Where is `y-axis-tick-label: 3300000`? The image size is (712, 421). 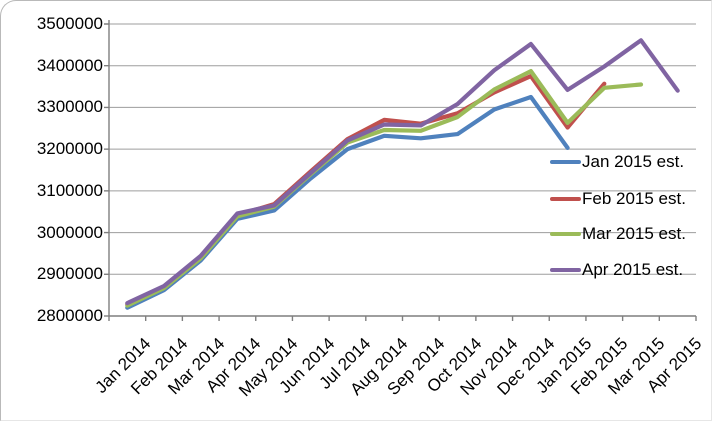
y-axis-tick-label: 3300000 is located at coordinates (69, 107).